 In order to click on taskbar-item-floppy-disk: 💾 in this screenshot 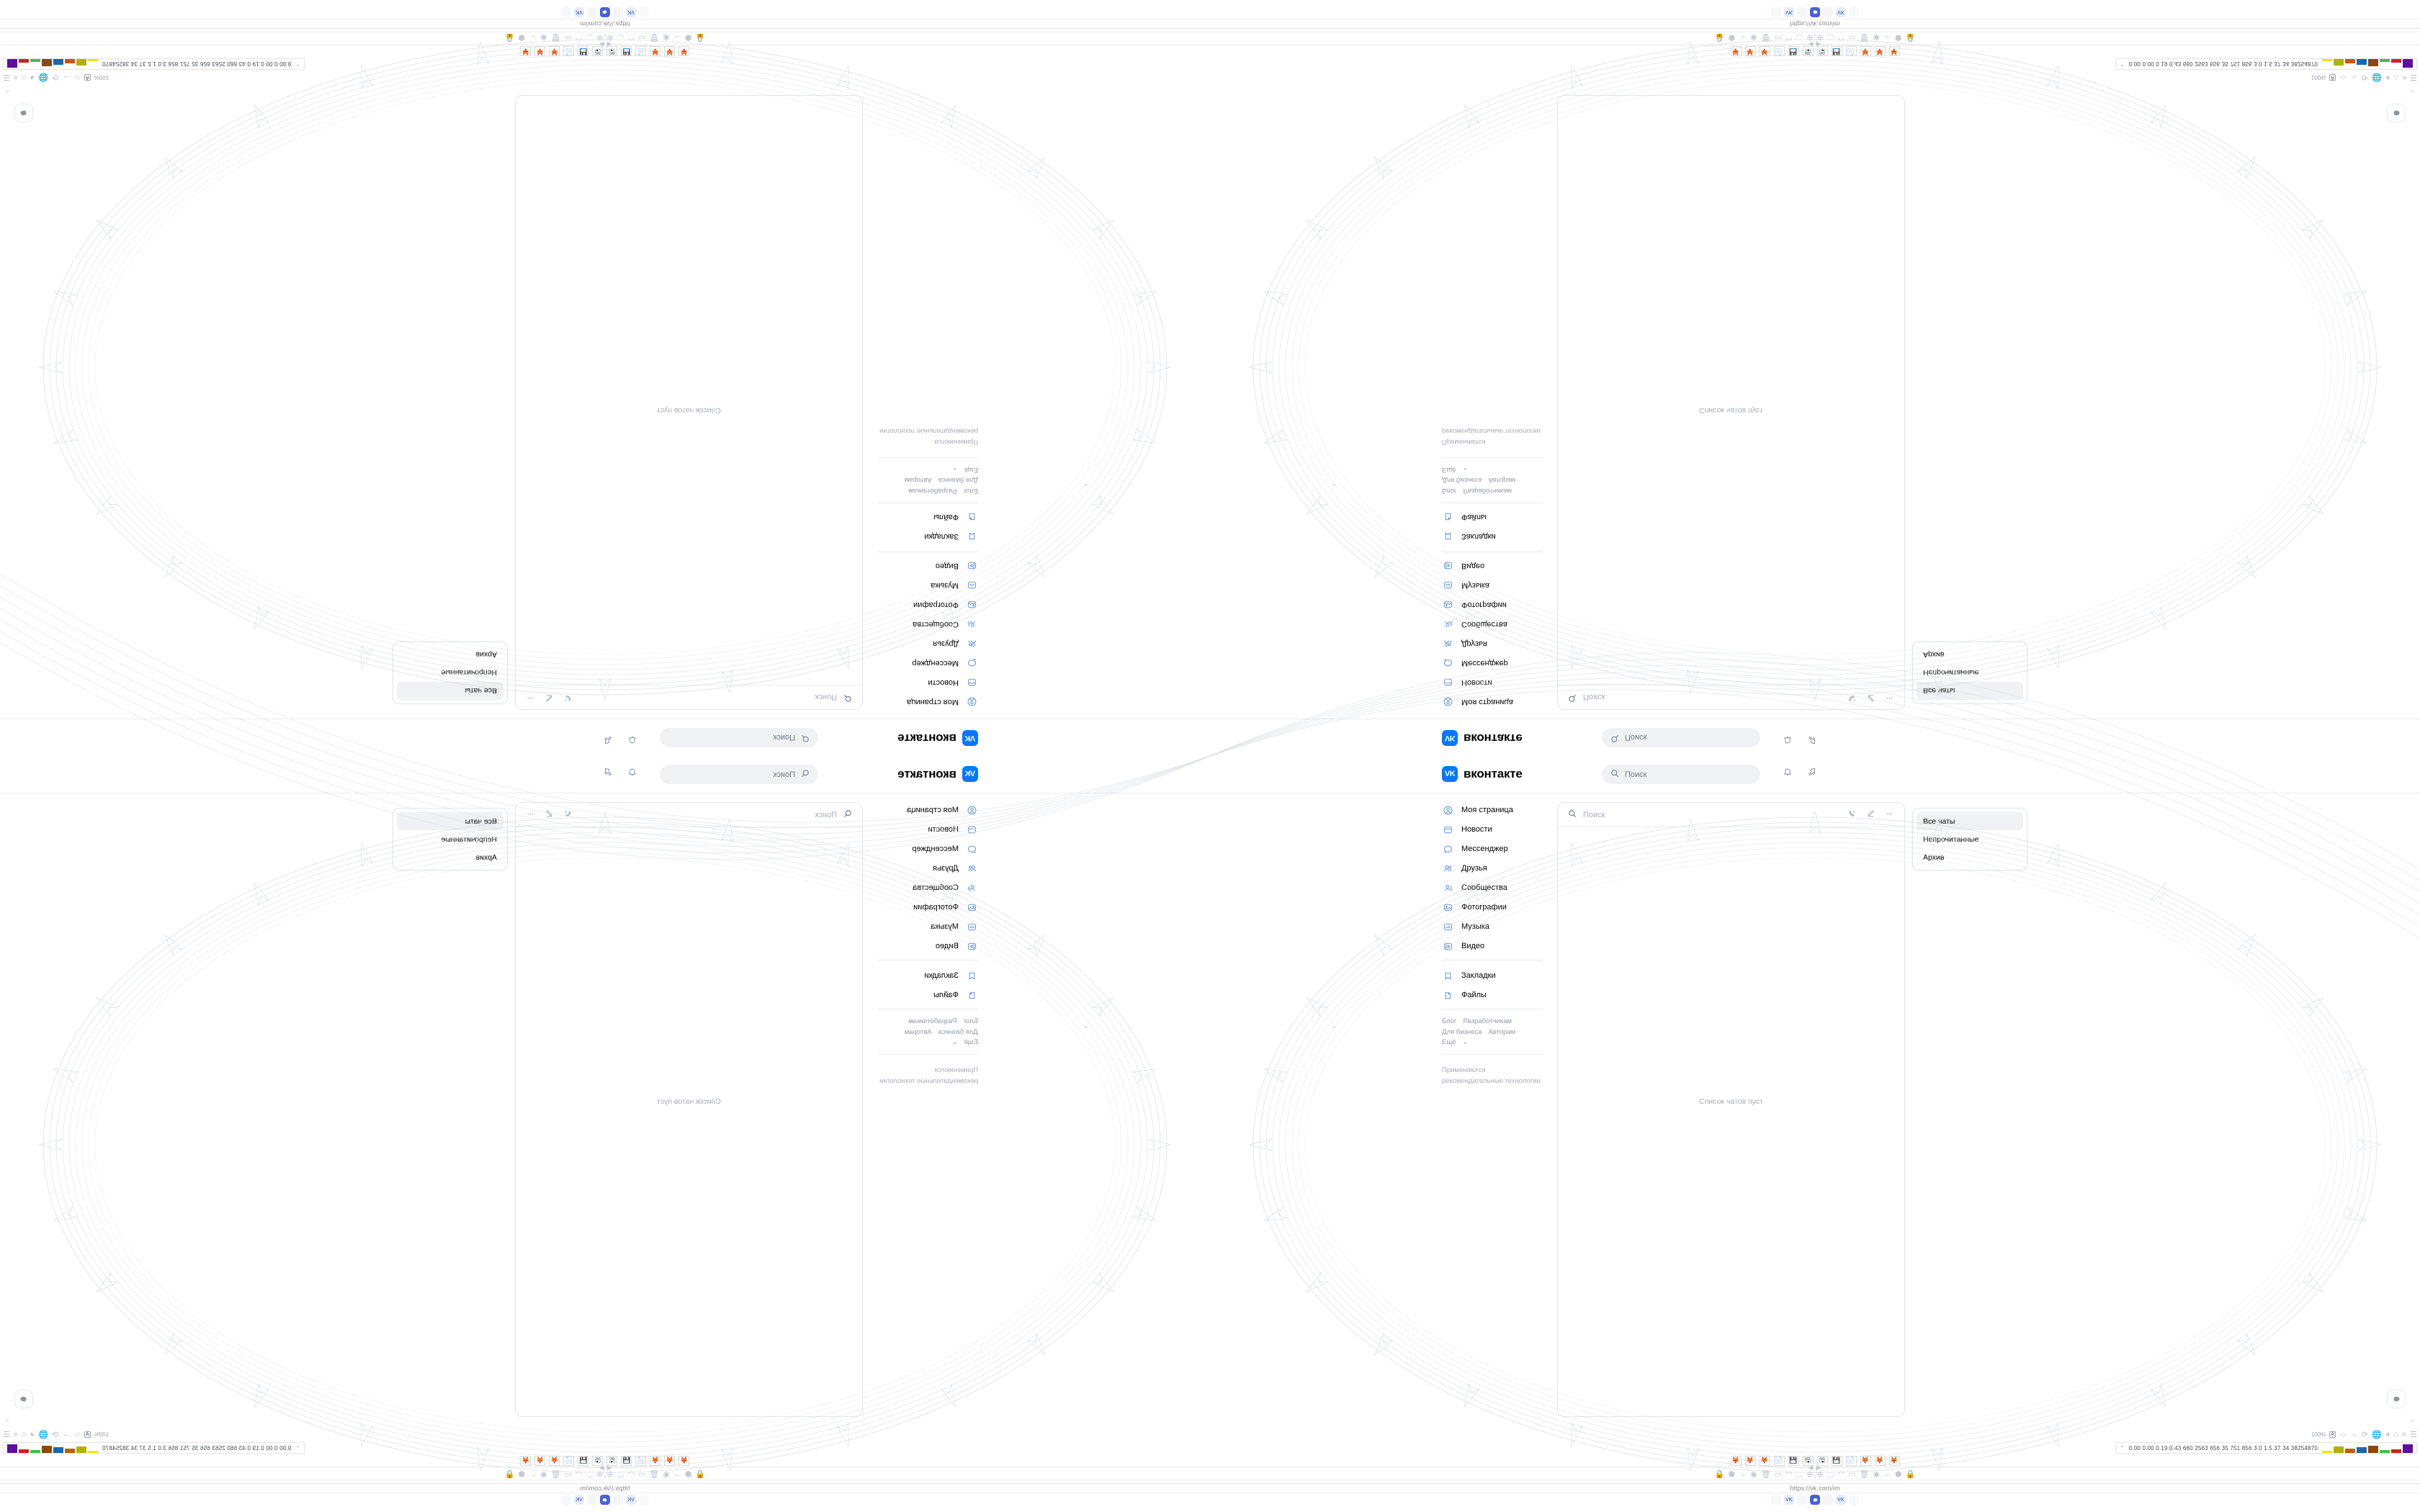, I will do `click(583, 51)`.